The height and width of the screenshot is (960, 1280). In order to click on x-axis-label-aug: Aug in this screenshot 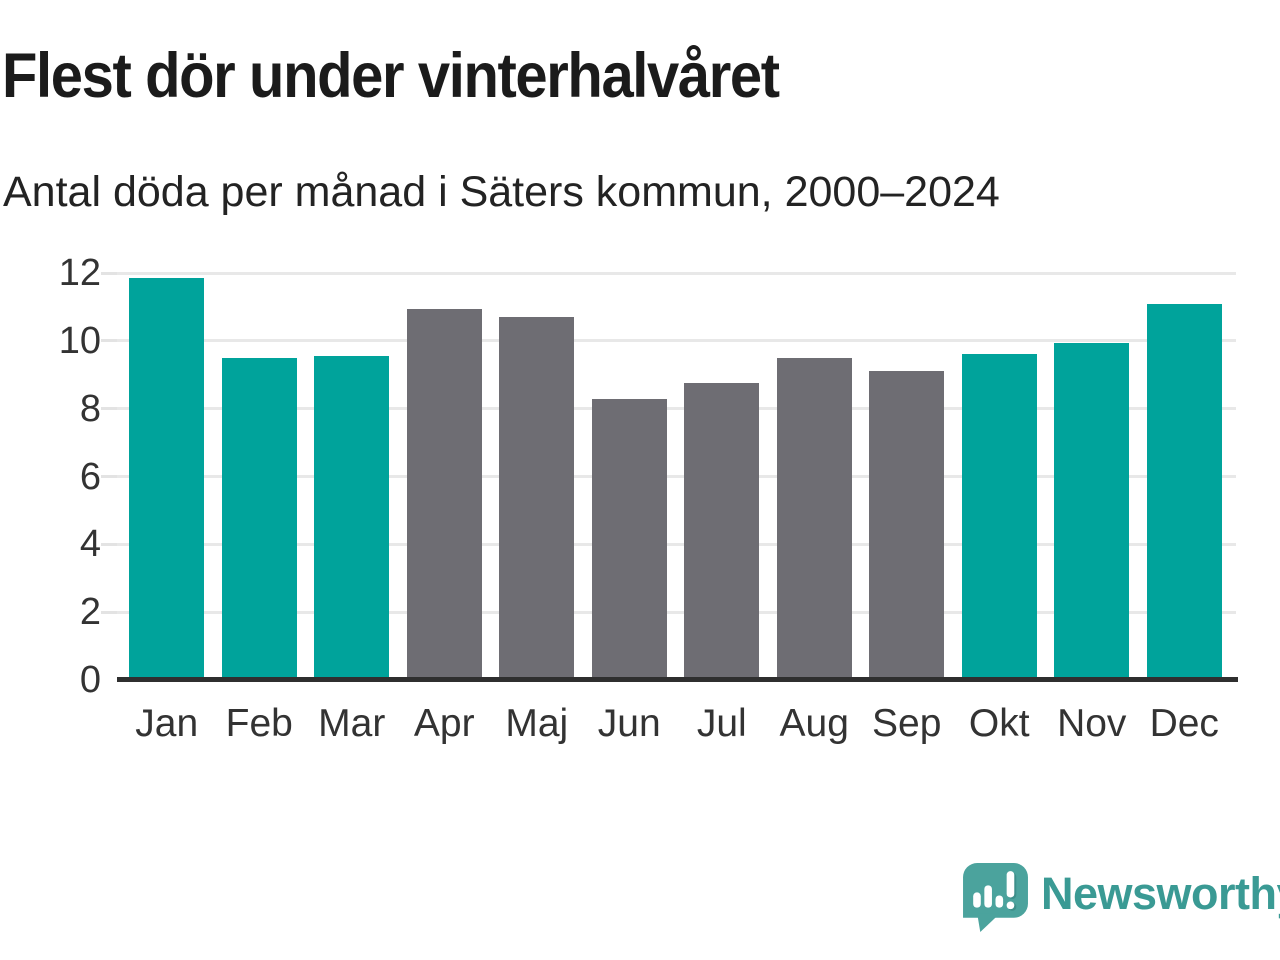, I will do `click(814, 723)`.